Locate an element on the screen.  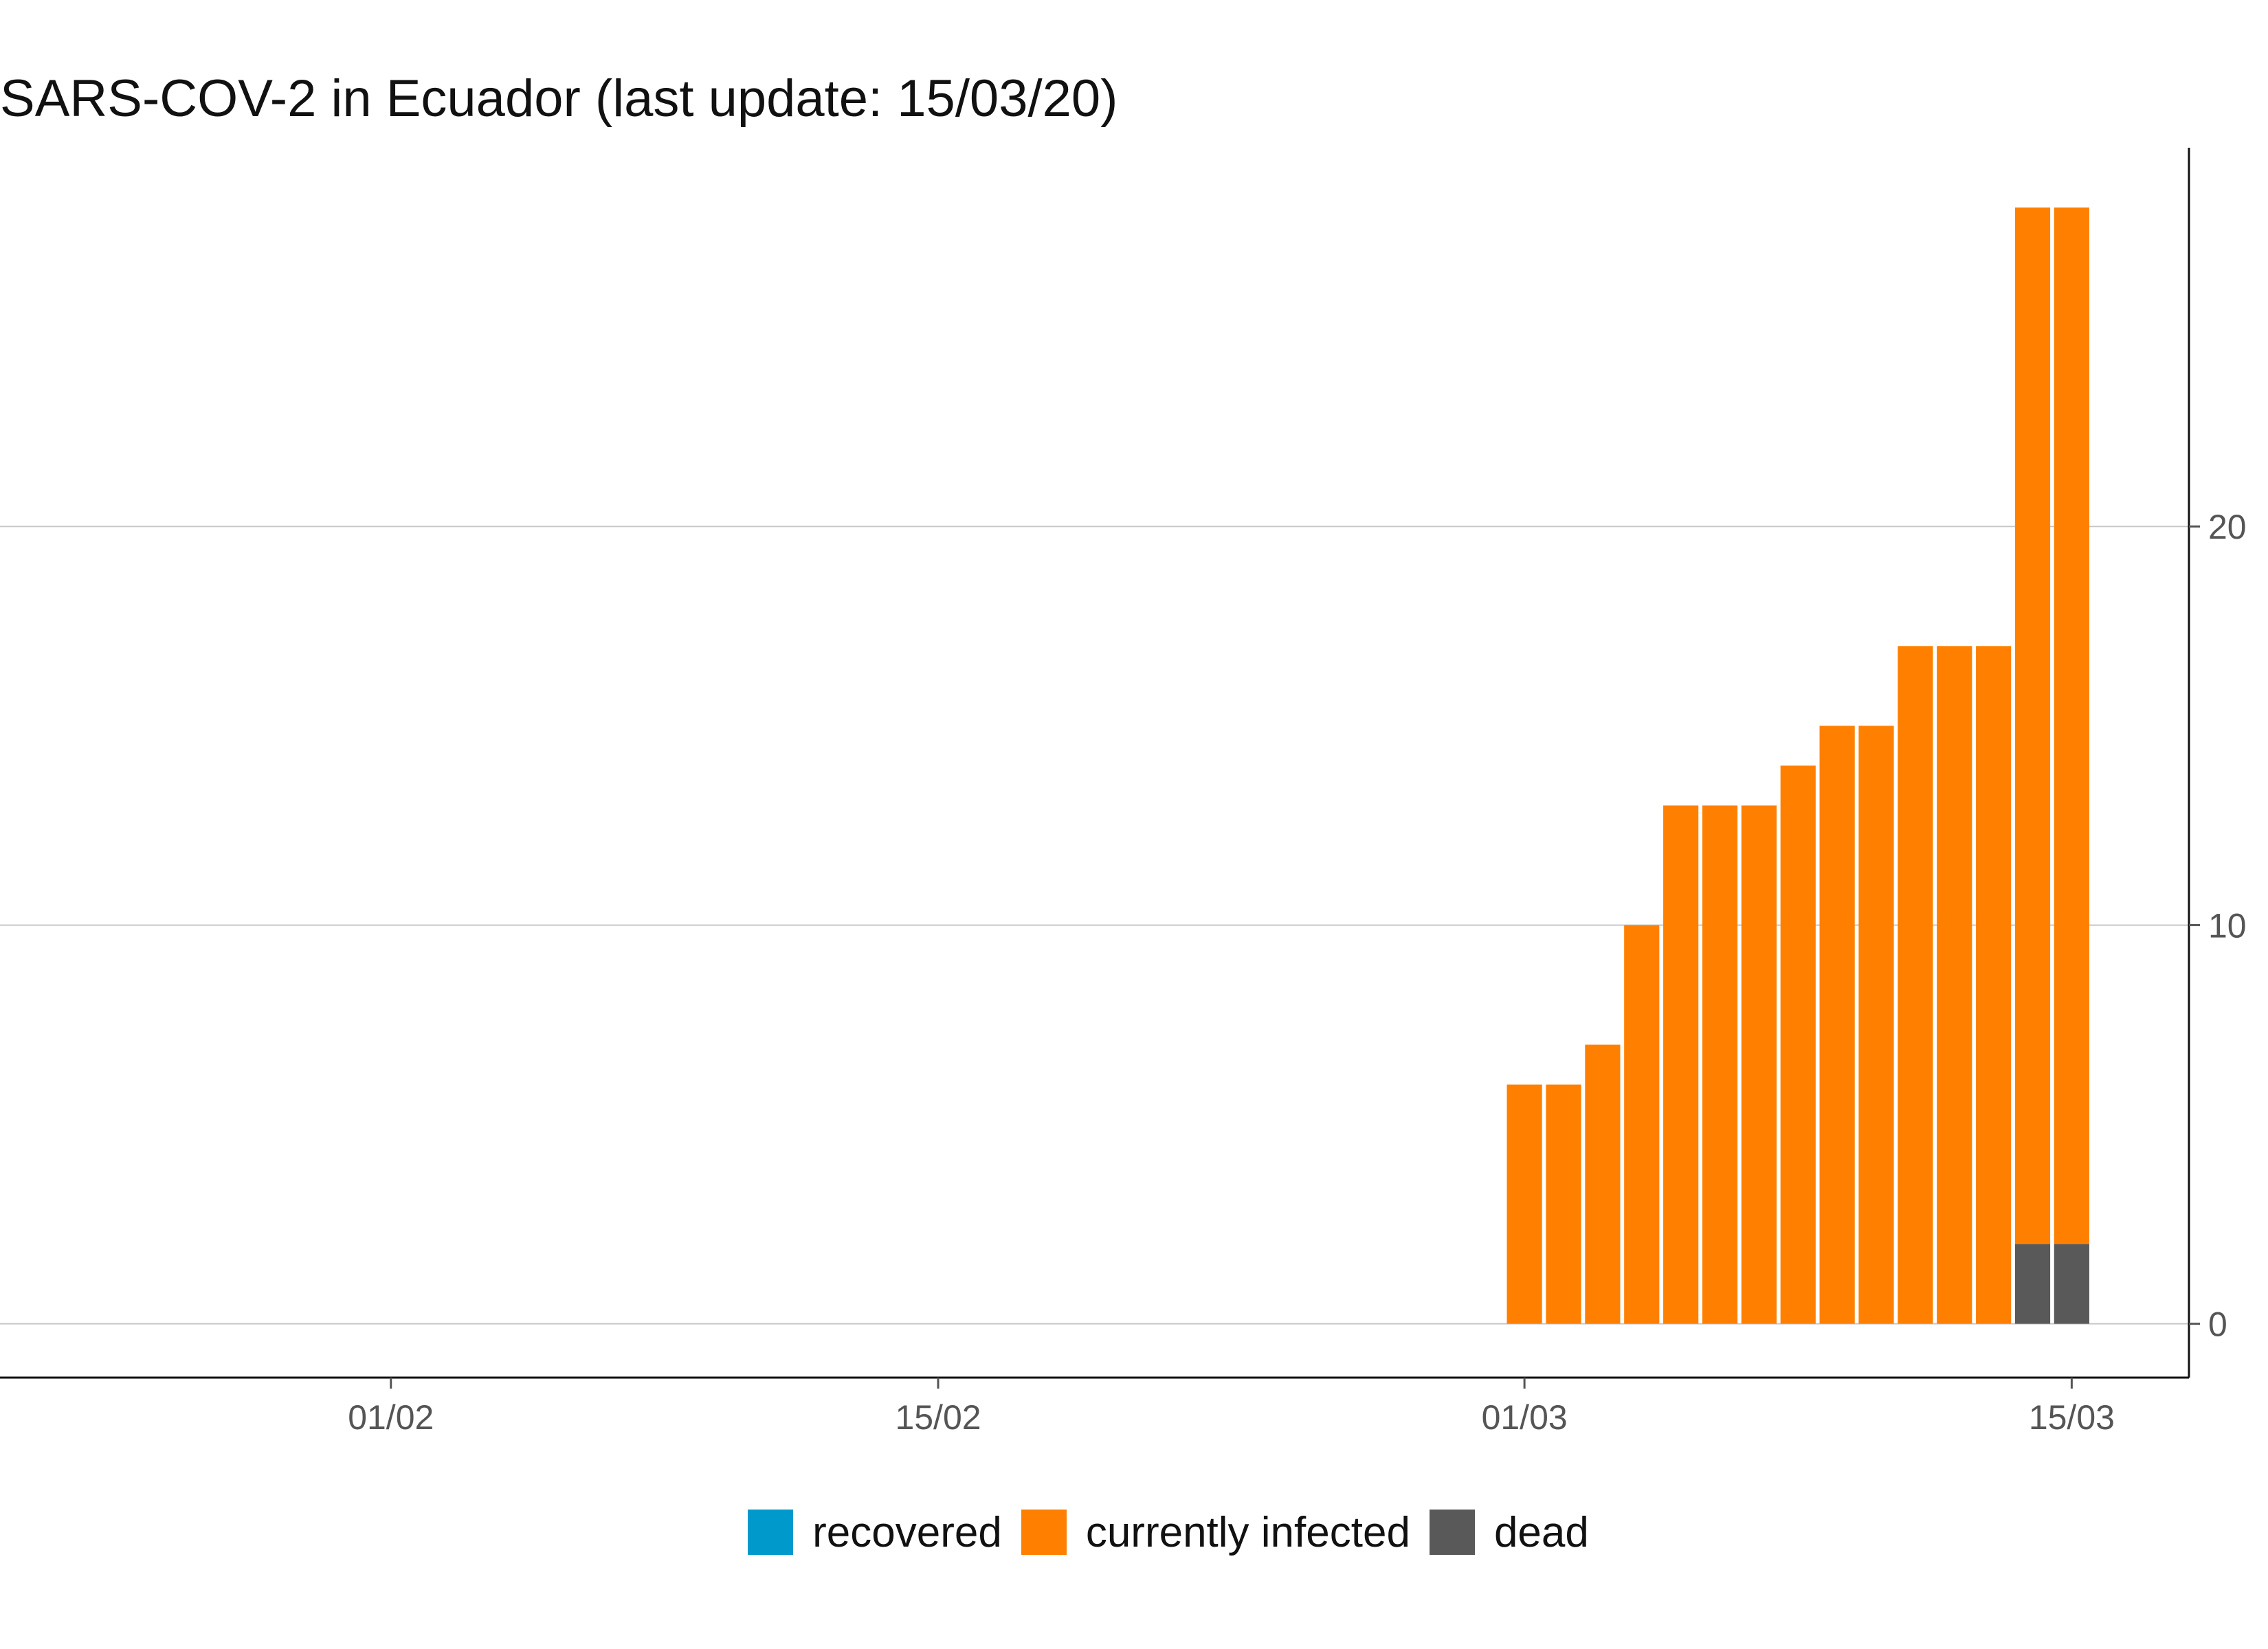
x-tick-label: 01/02 is located at coordinates (391, 1417).